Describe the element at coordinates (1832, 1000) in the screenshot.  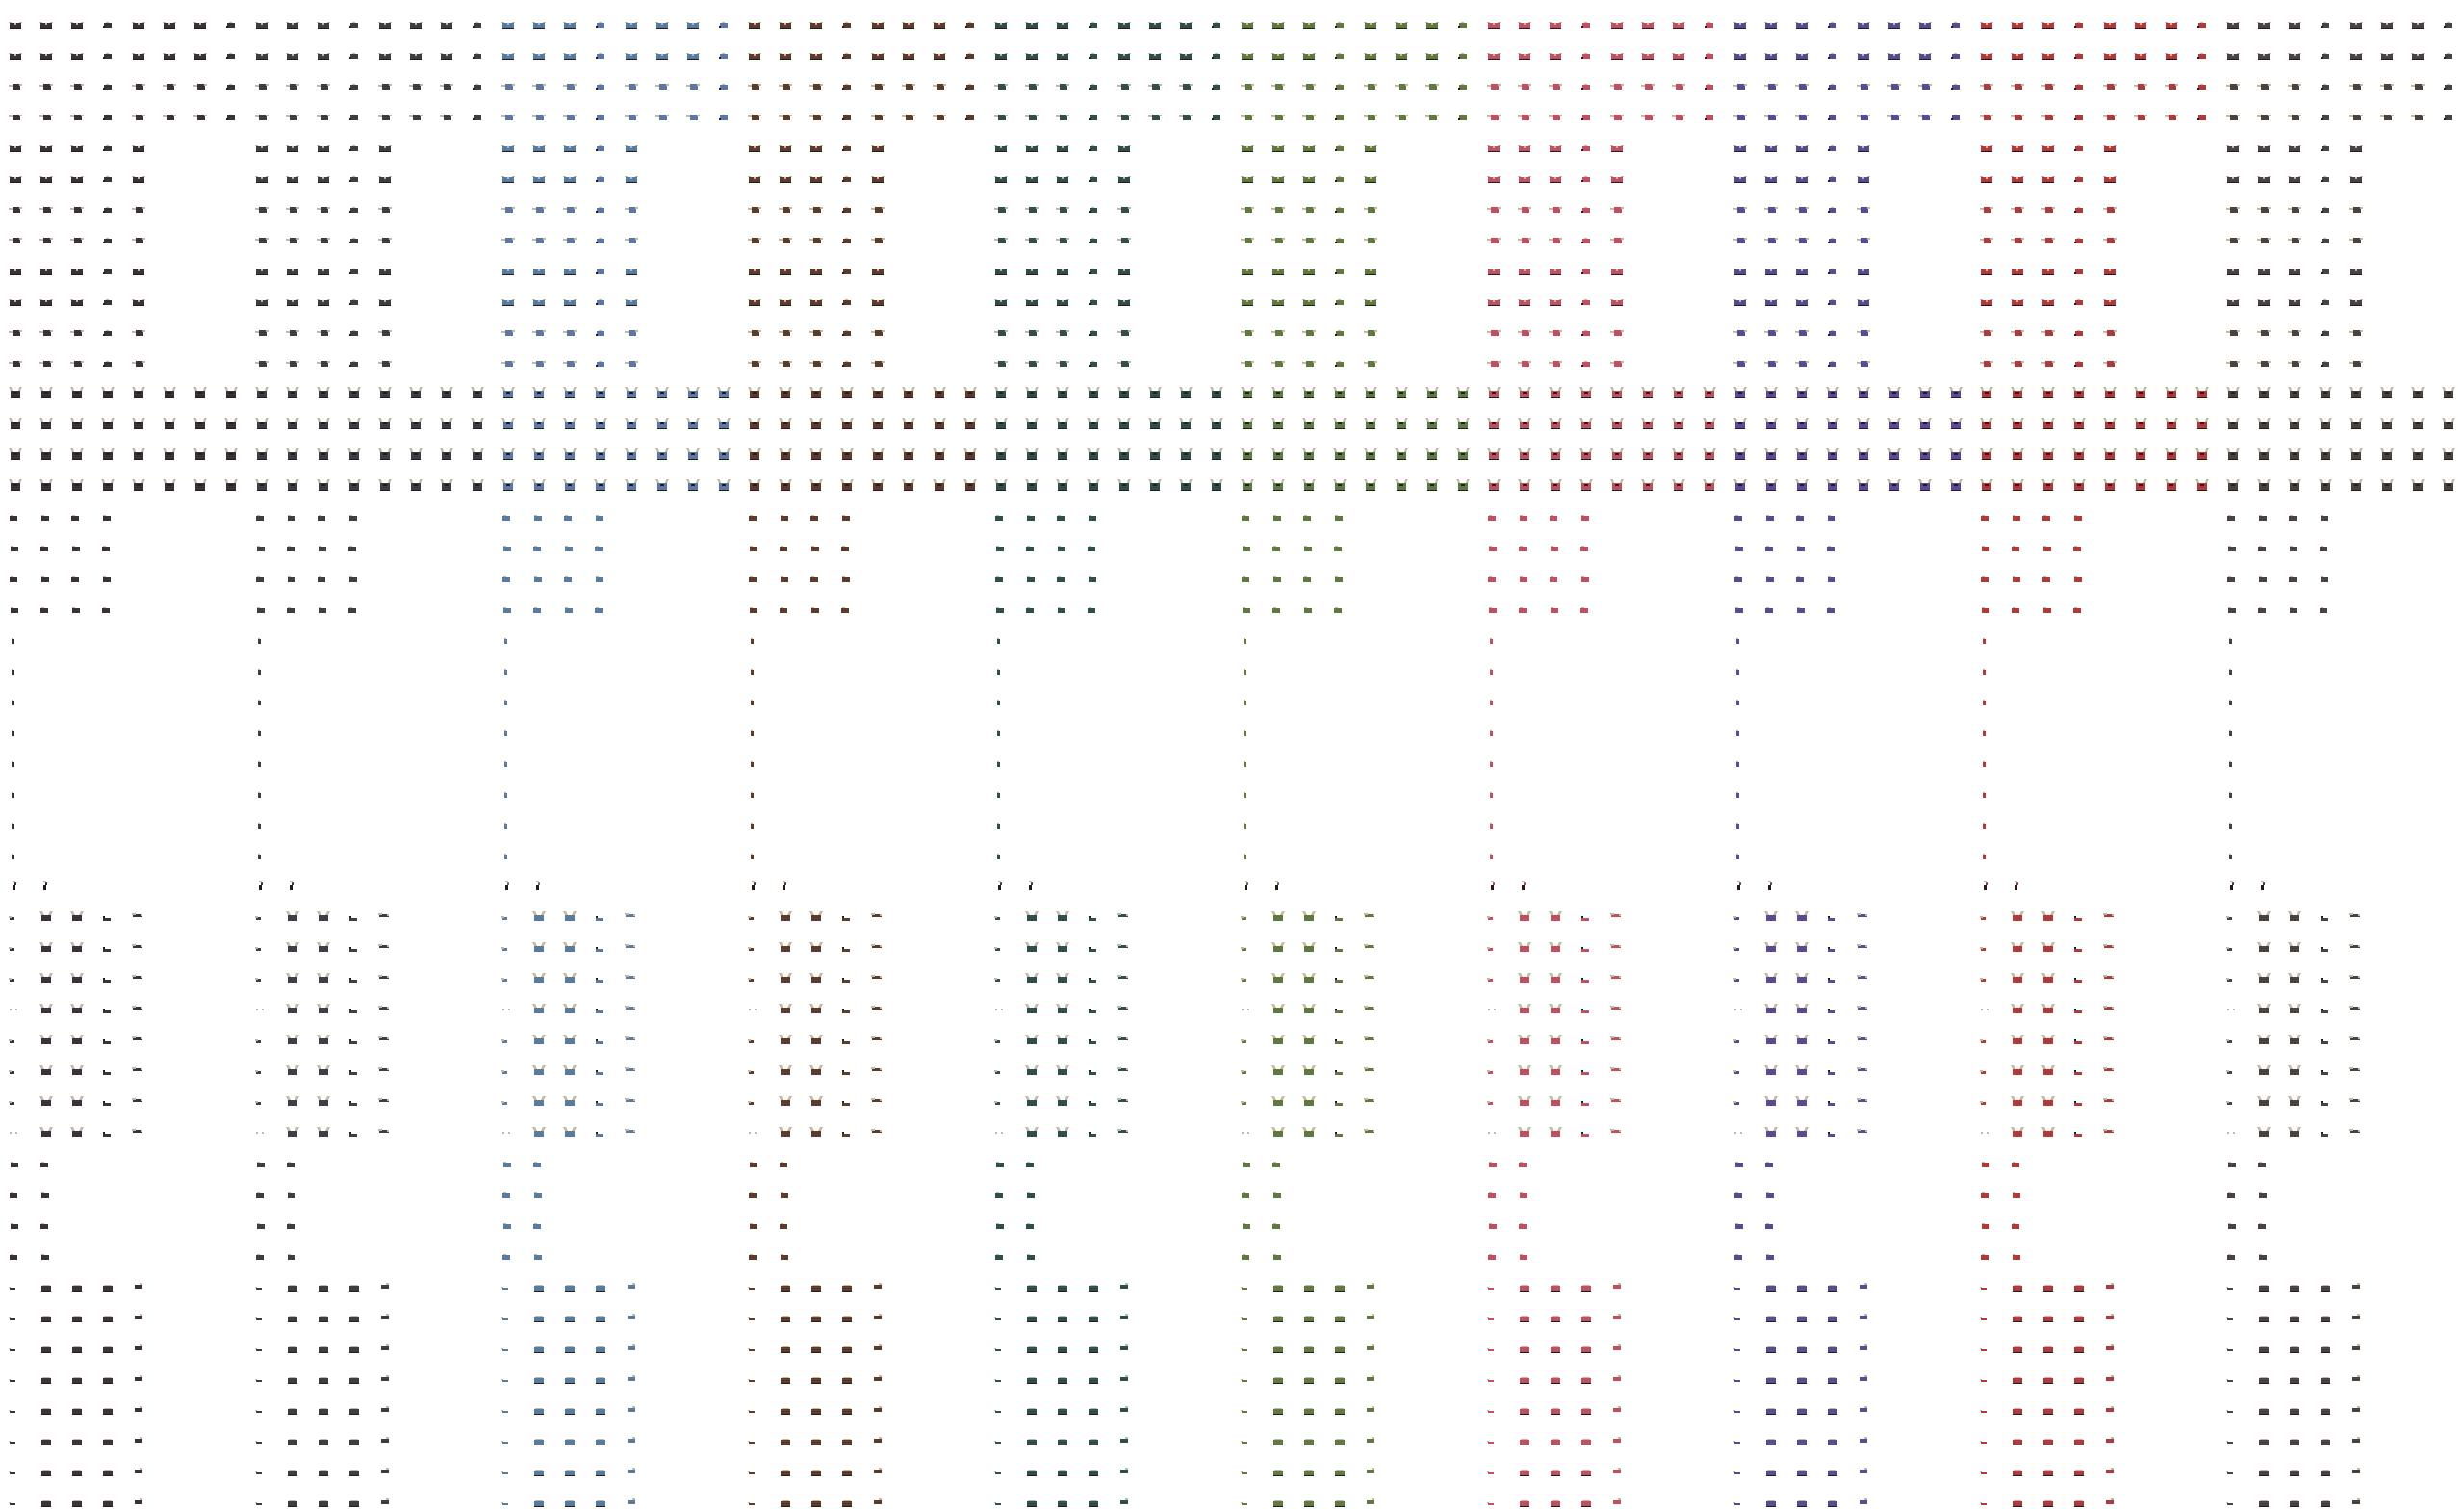
I see `sprite-indigo-mixed` at that location.